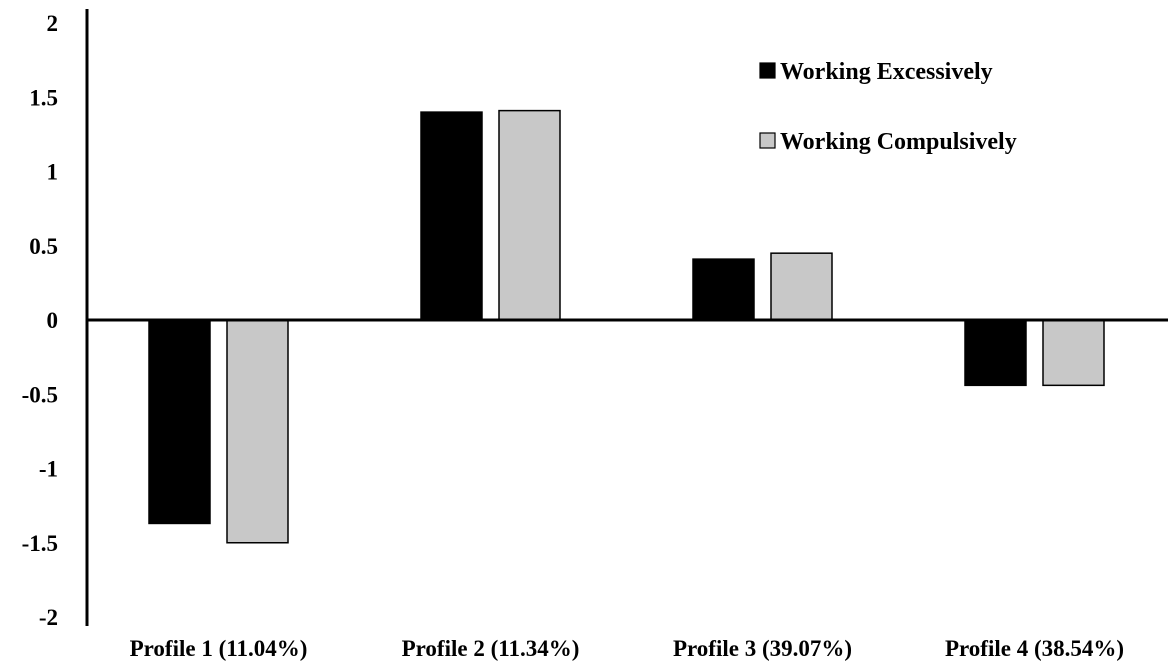  Describe the element at coordinates (43, 97) in the screenshot. I see `y-tick-label: 1.5` at that location.